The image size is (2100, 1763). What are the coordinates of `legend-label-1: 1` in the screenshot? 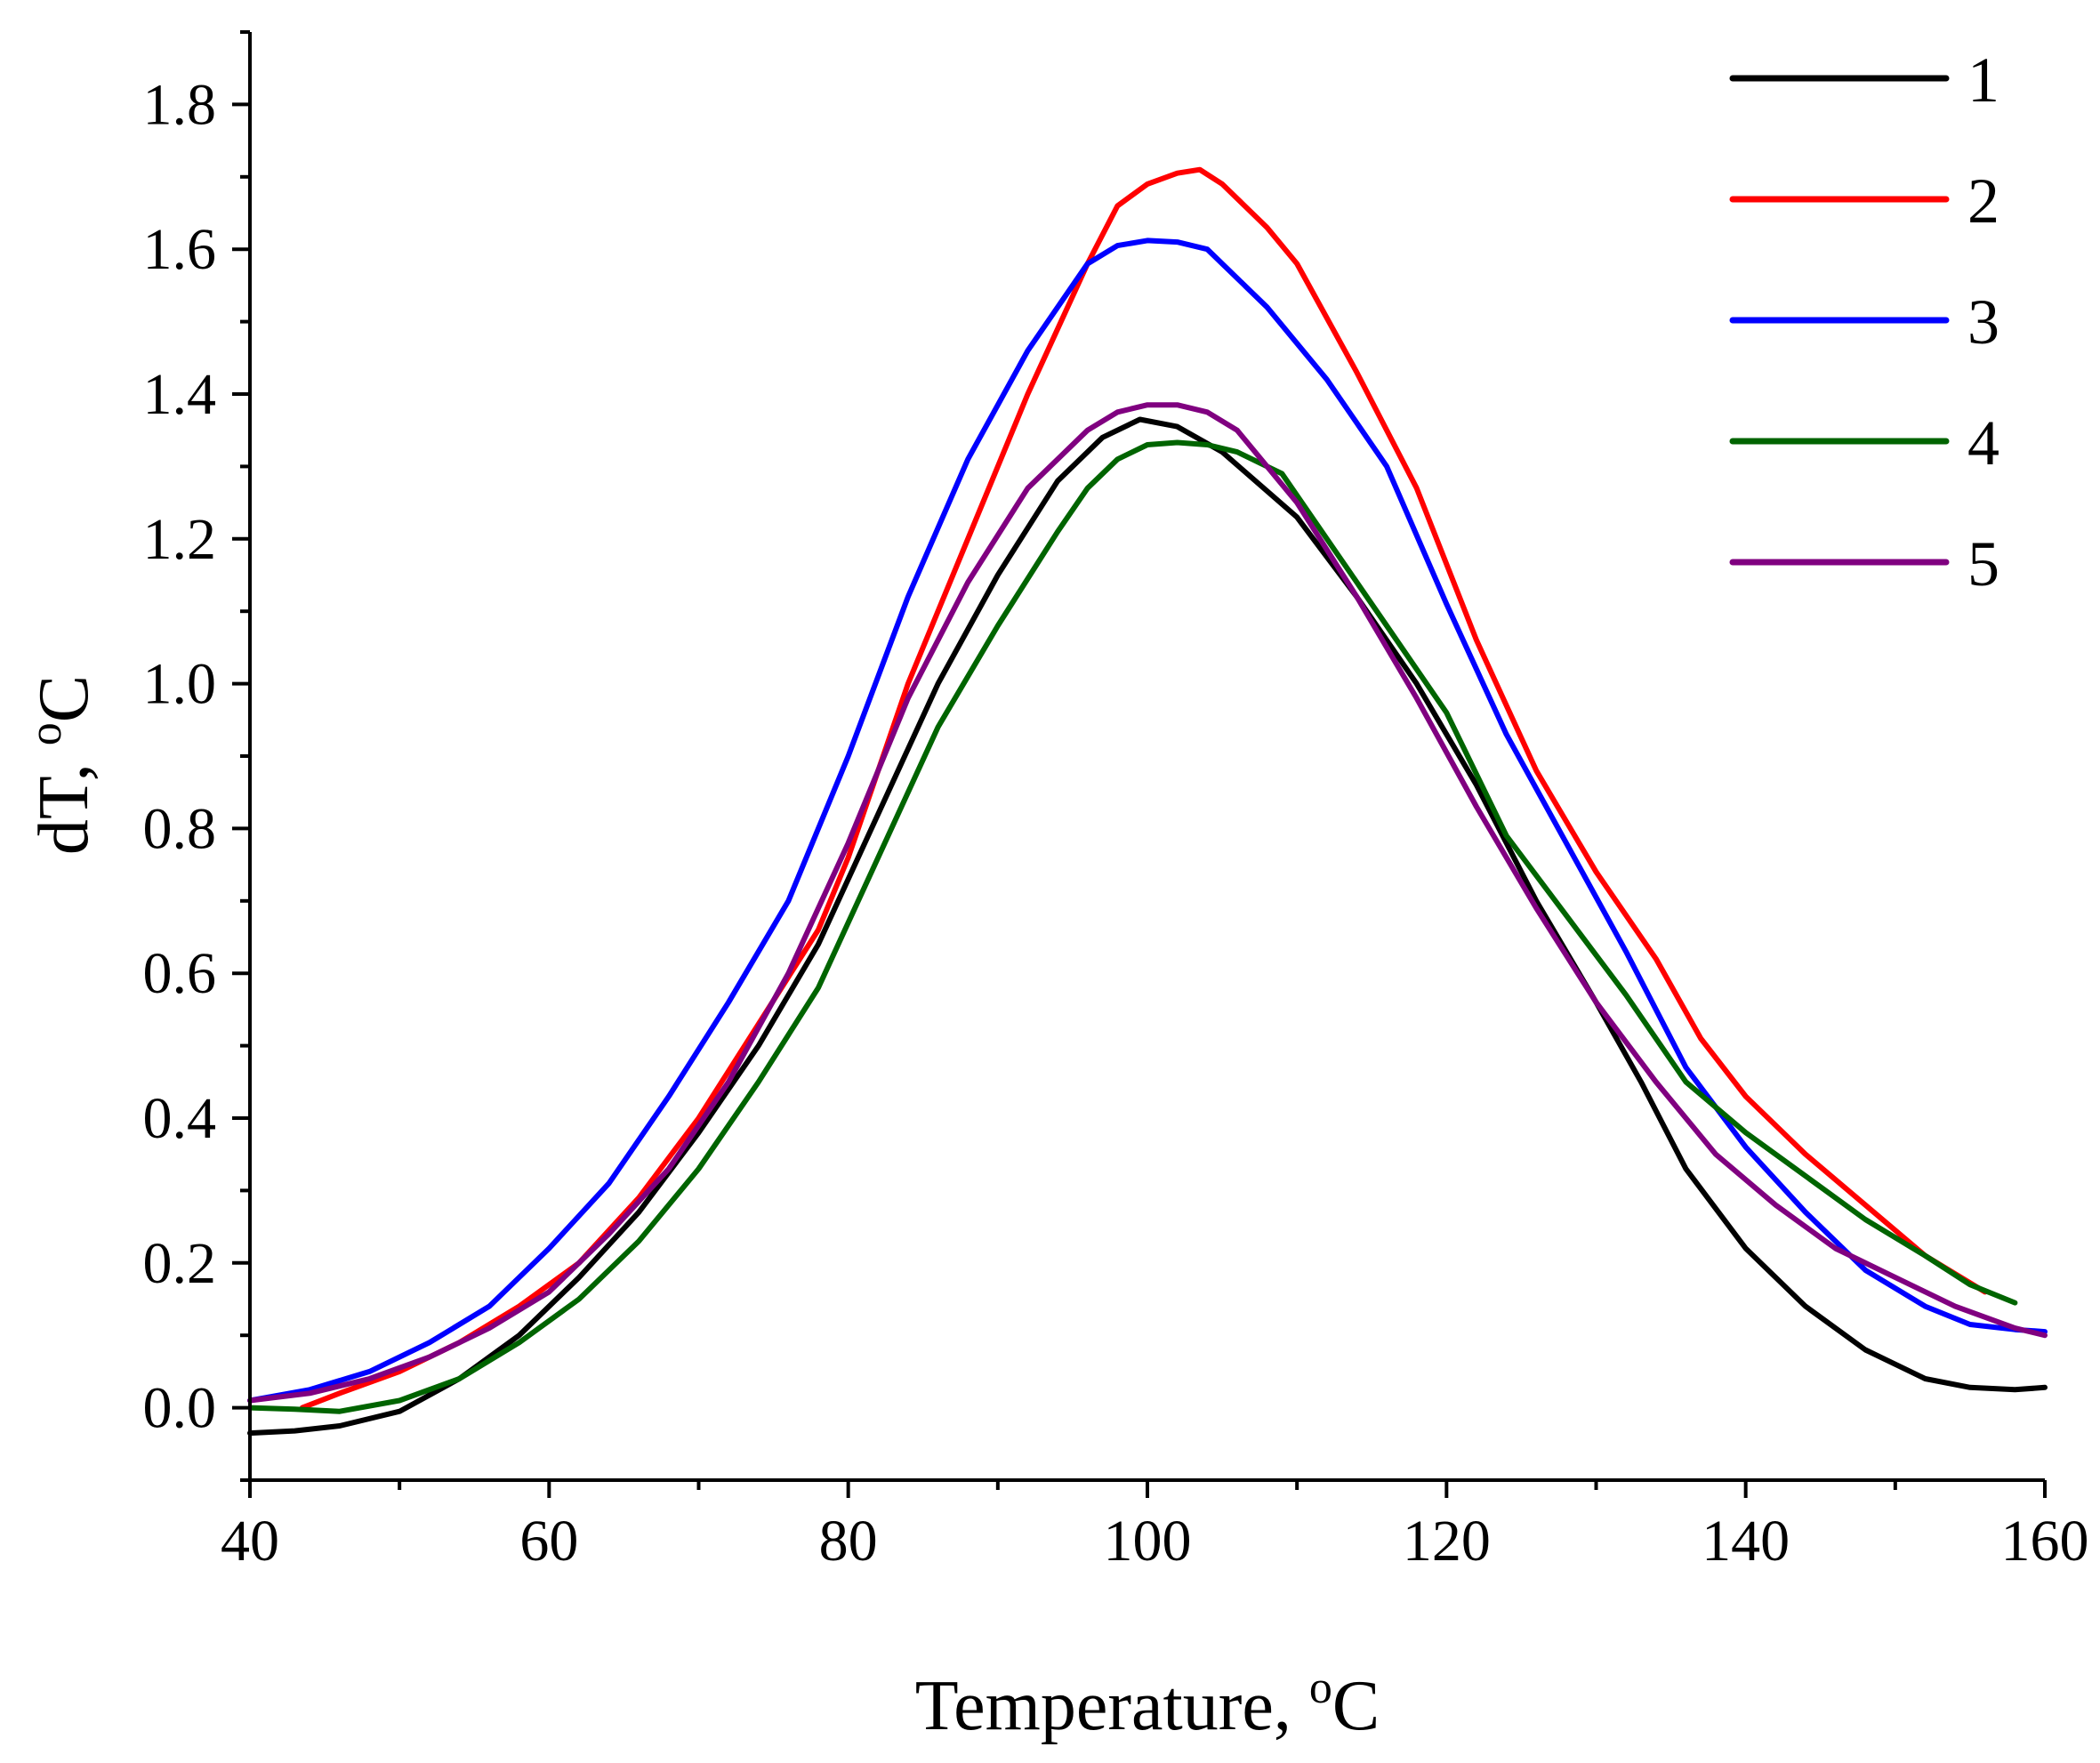 It's located at (1983, 80).